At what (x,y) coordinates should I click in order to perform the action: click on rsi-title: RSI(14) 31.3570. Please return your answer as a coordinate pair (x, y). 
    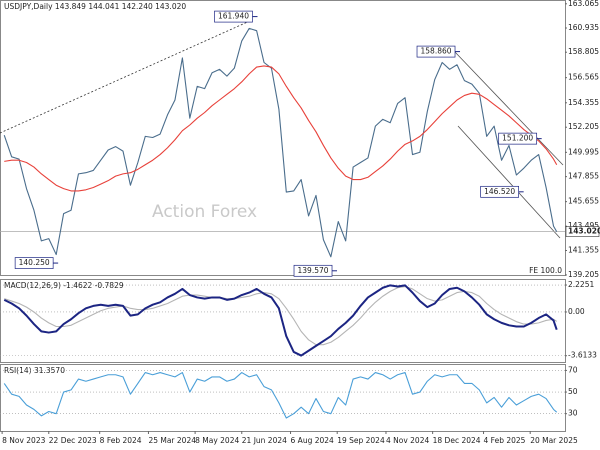
    Looking at the image, I should click on (34, 370).